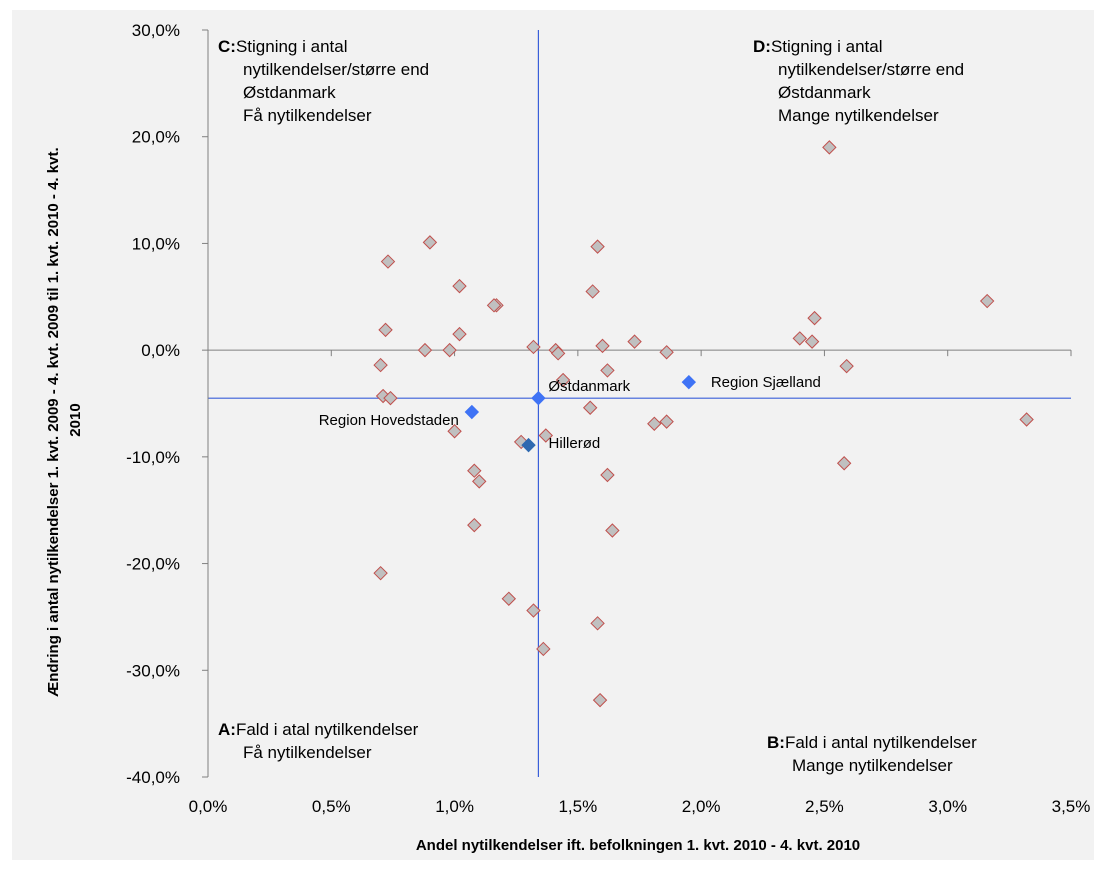 The image size is (1104, 870). I want to click on x-tick-label: 0,5%, so click(331, 806).